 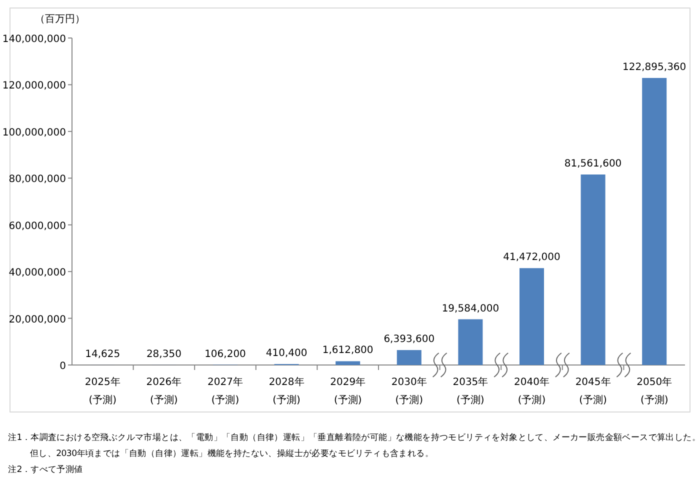 I want to click on x-tick-label: 2027年 (予測), so click(x=225, y=391).